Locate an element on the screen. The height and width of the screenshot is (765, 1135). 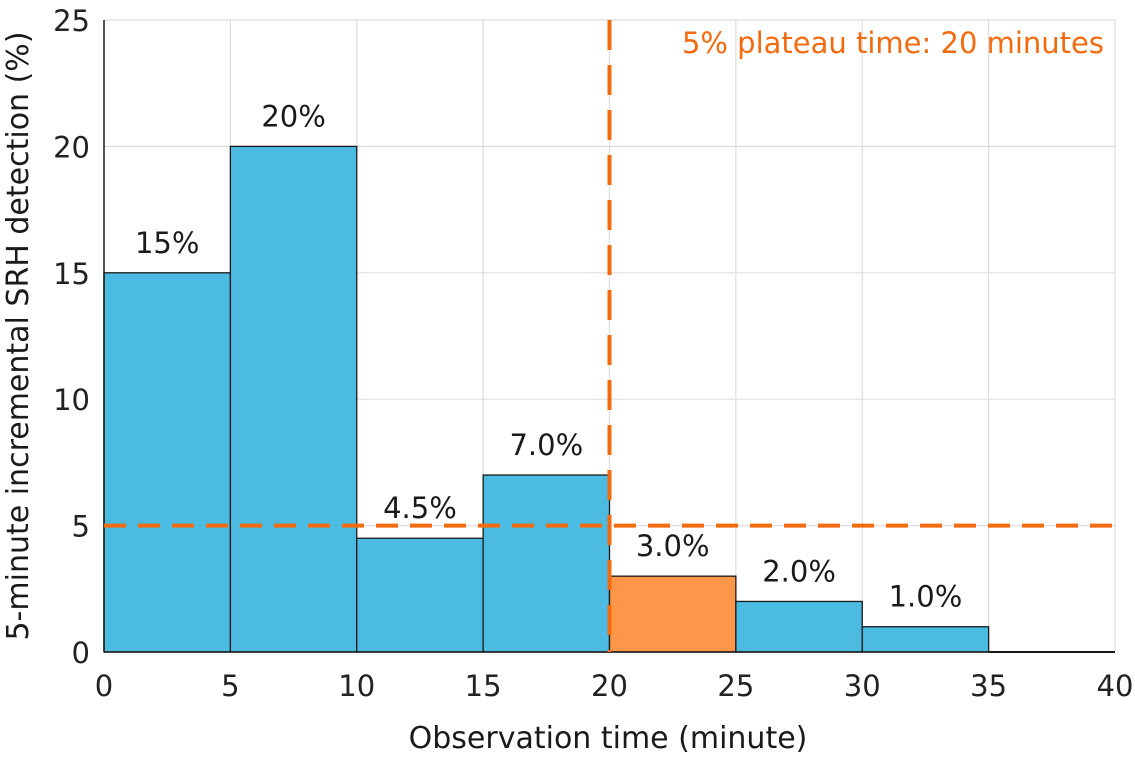
x-tick-label-4: 20 is located at coordinates (609, 686).